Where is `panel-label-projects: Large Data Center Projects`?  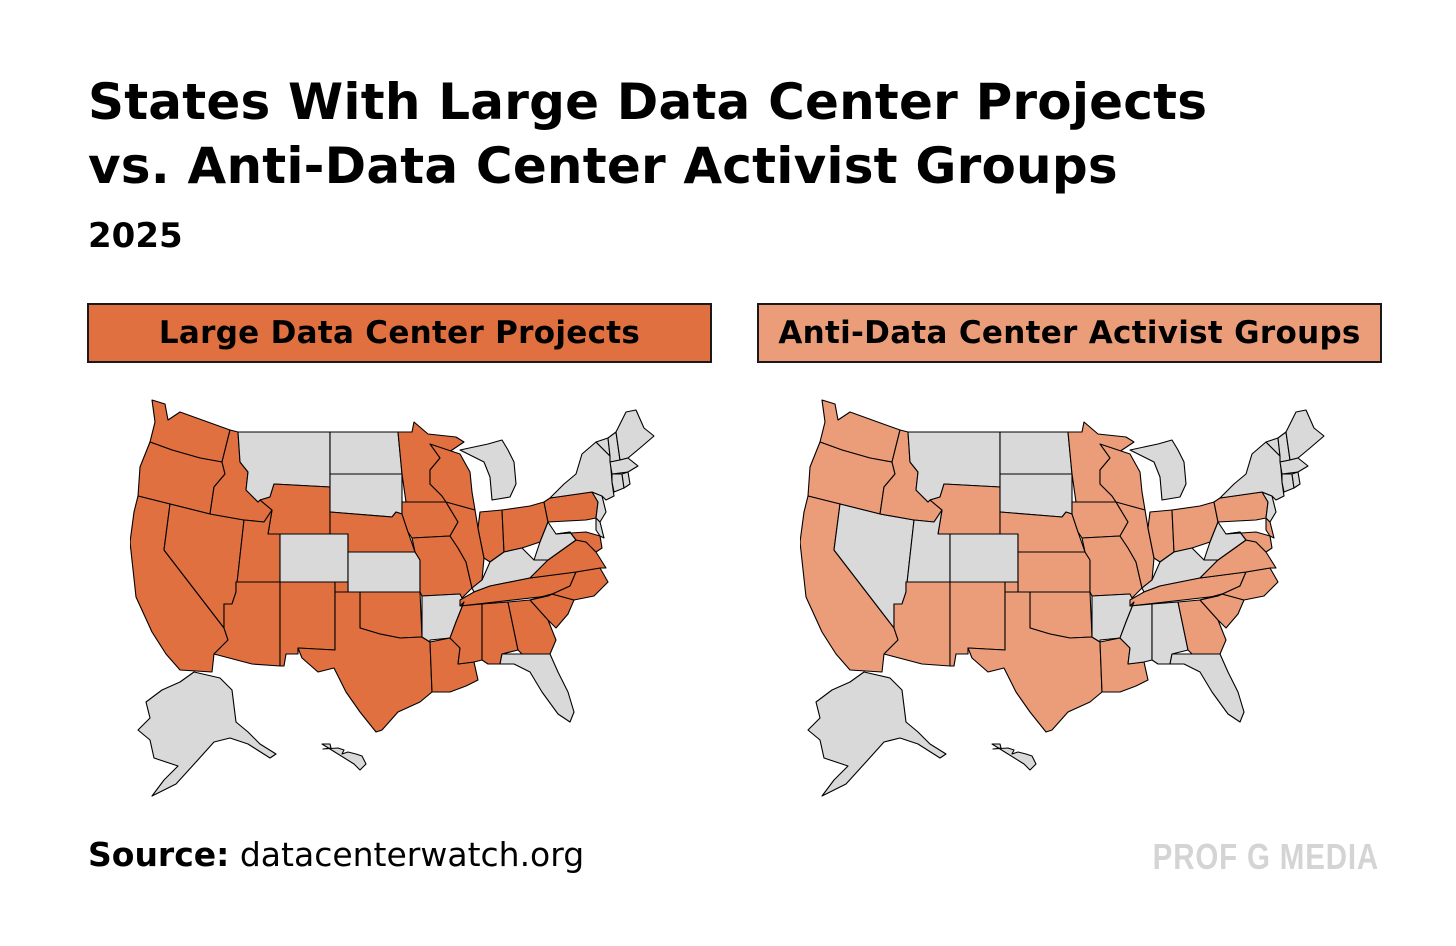
panel-label-projects: Large Data Center Projects is located at coordinates (399, 333).